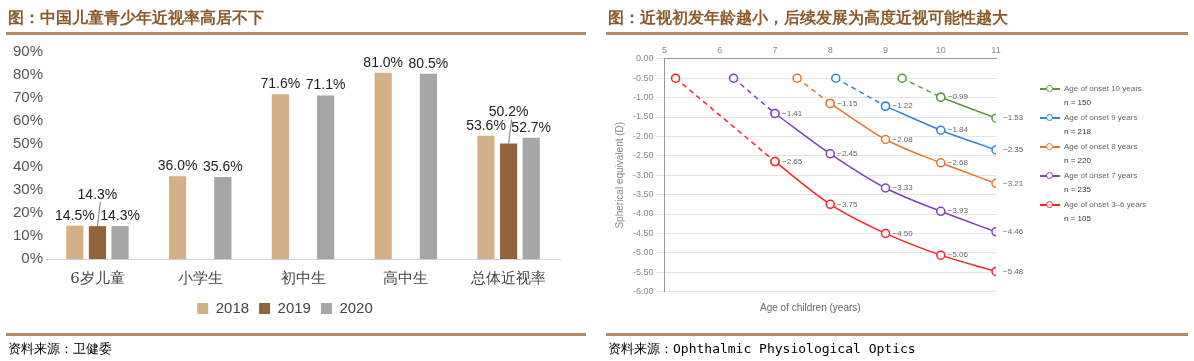  Describe the element at coordinates (1106, 204) in the screenshot. I see `legend-label: Age of onset 3–6 years` at that location.